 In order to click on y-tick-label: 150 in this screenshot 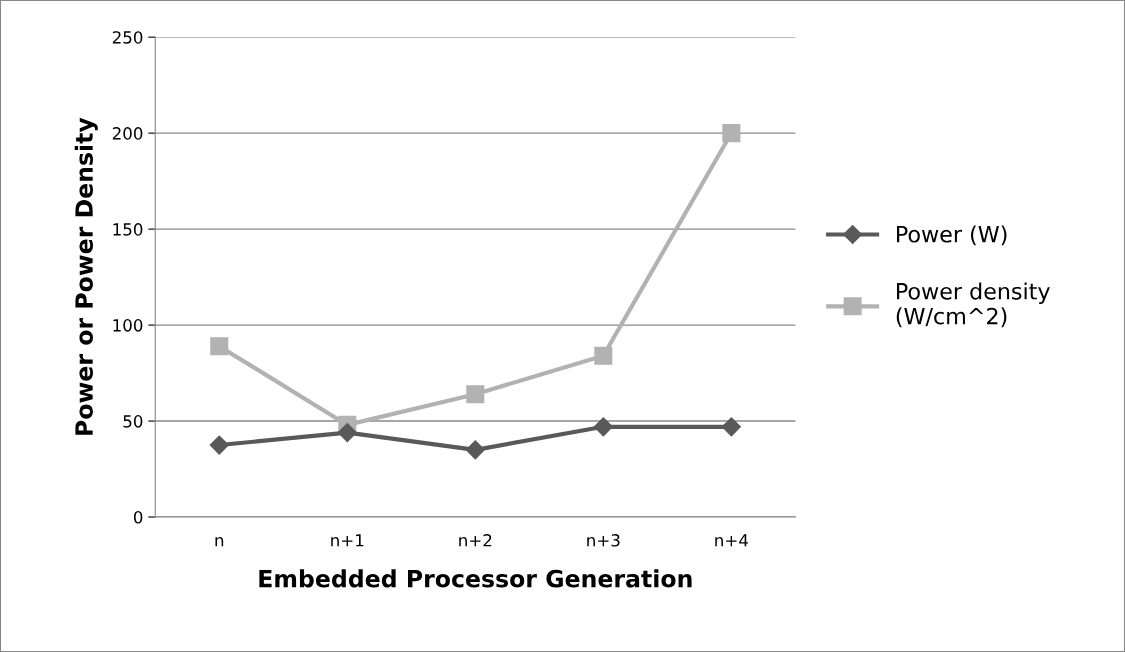, I will do `click(128, 229)`.